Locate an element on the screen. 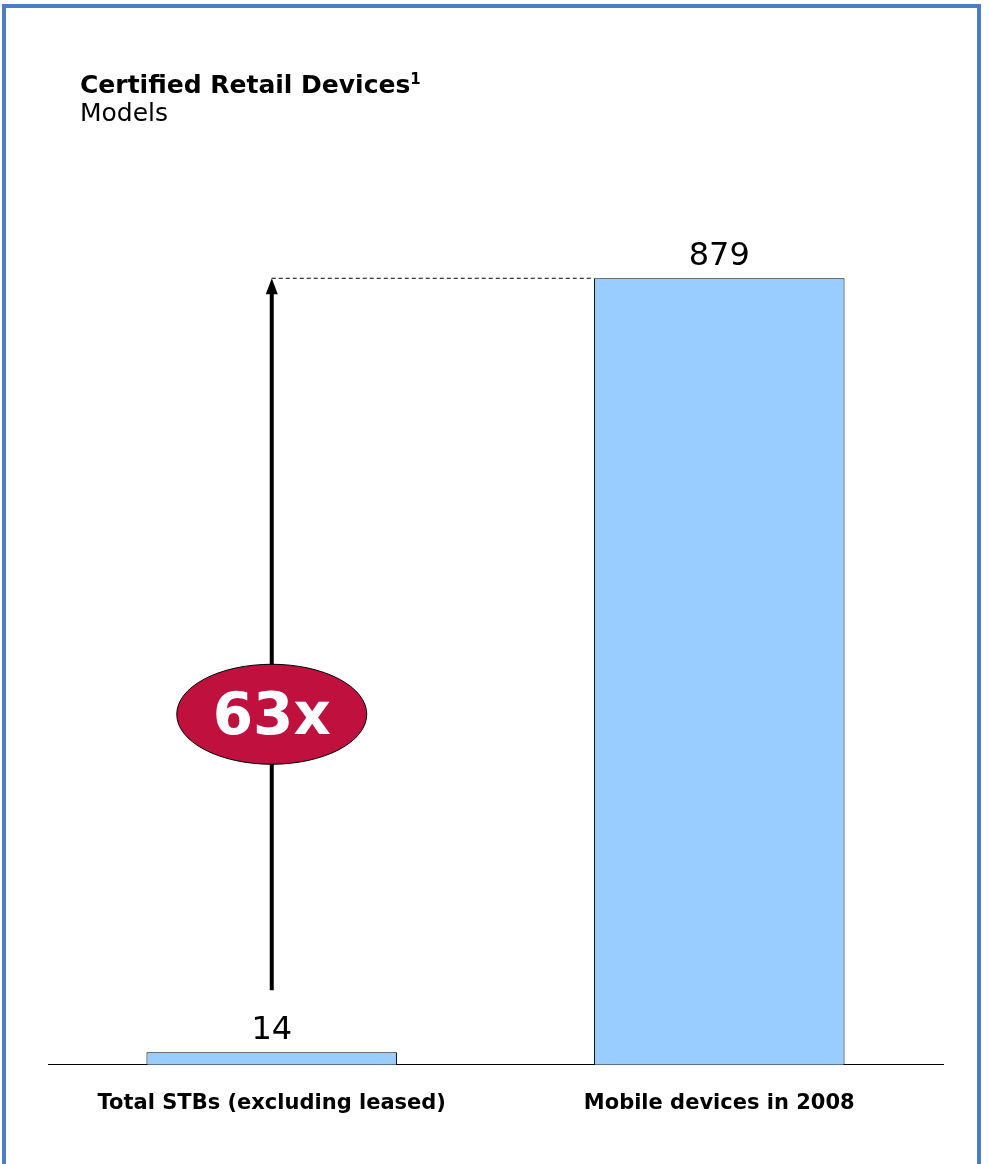 This screenshot has height=1164, width=989. data-label: 14 is located at coordinates (272, 1027).